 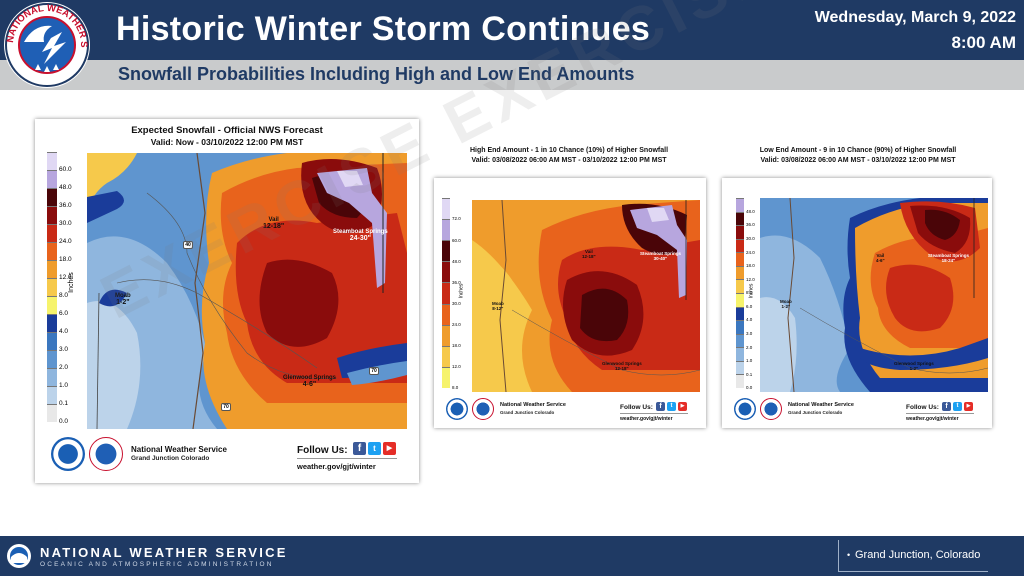 I want to click on legend-level-label: 30.0, so click(x=750, y=238).